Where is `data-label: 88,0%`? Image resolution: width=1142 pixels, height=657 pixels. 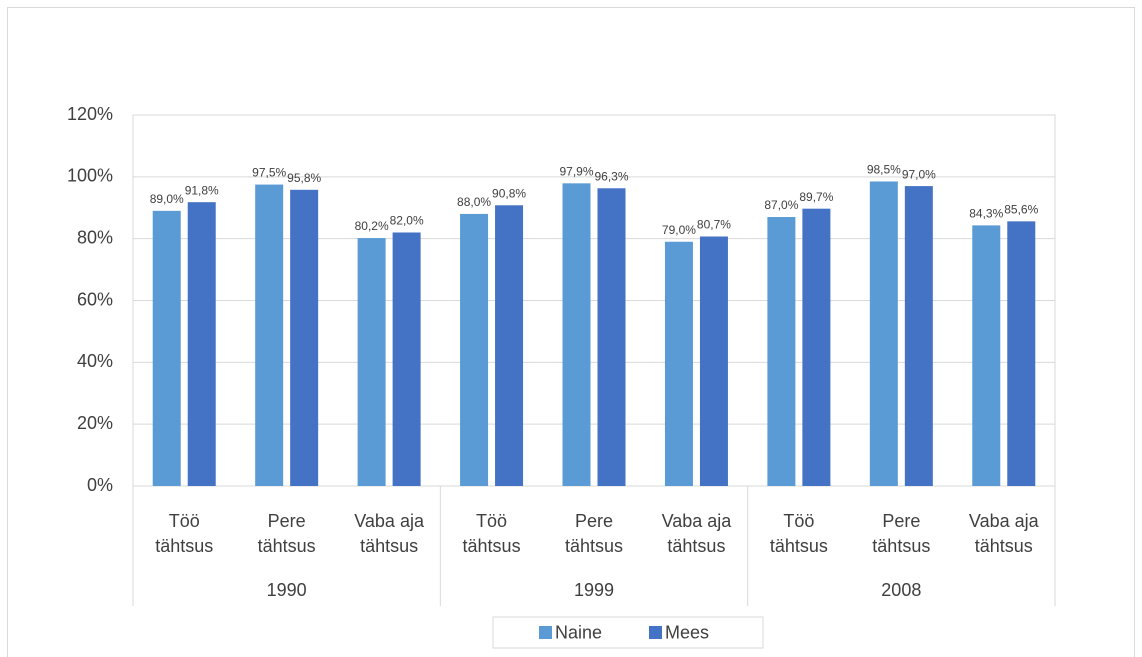 data-label: 88,0% is located at coordinates (474, 202).